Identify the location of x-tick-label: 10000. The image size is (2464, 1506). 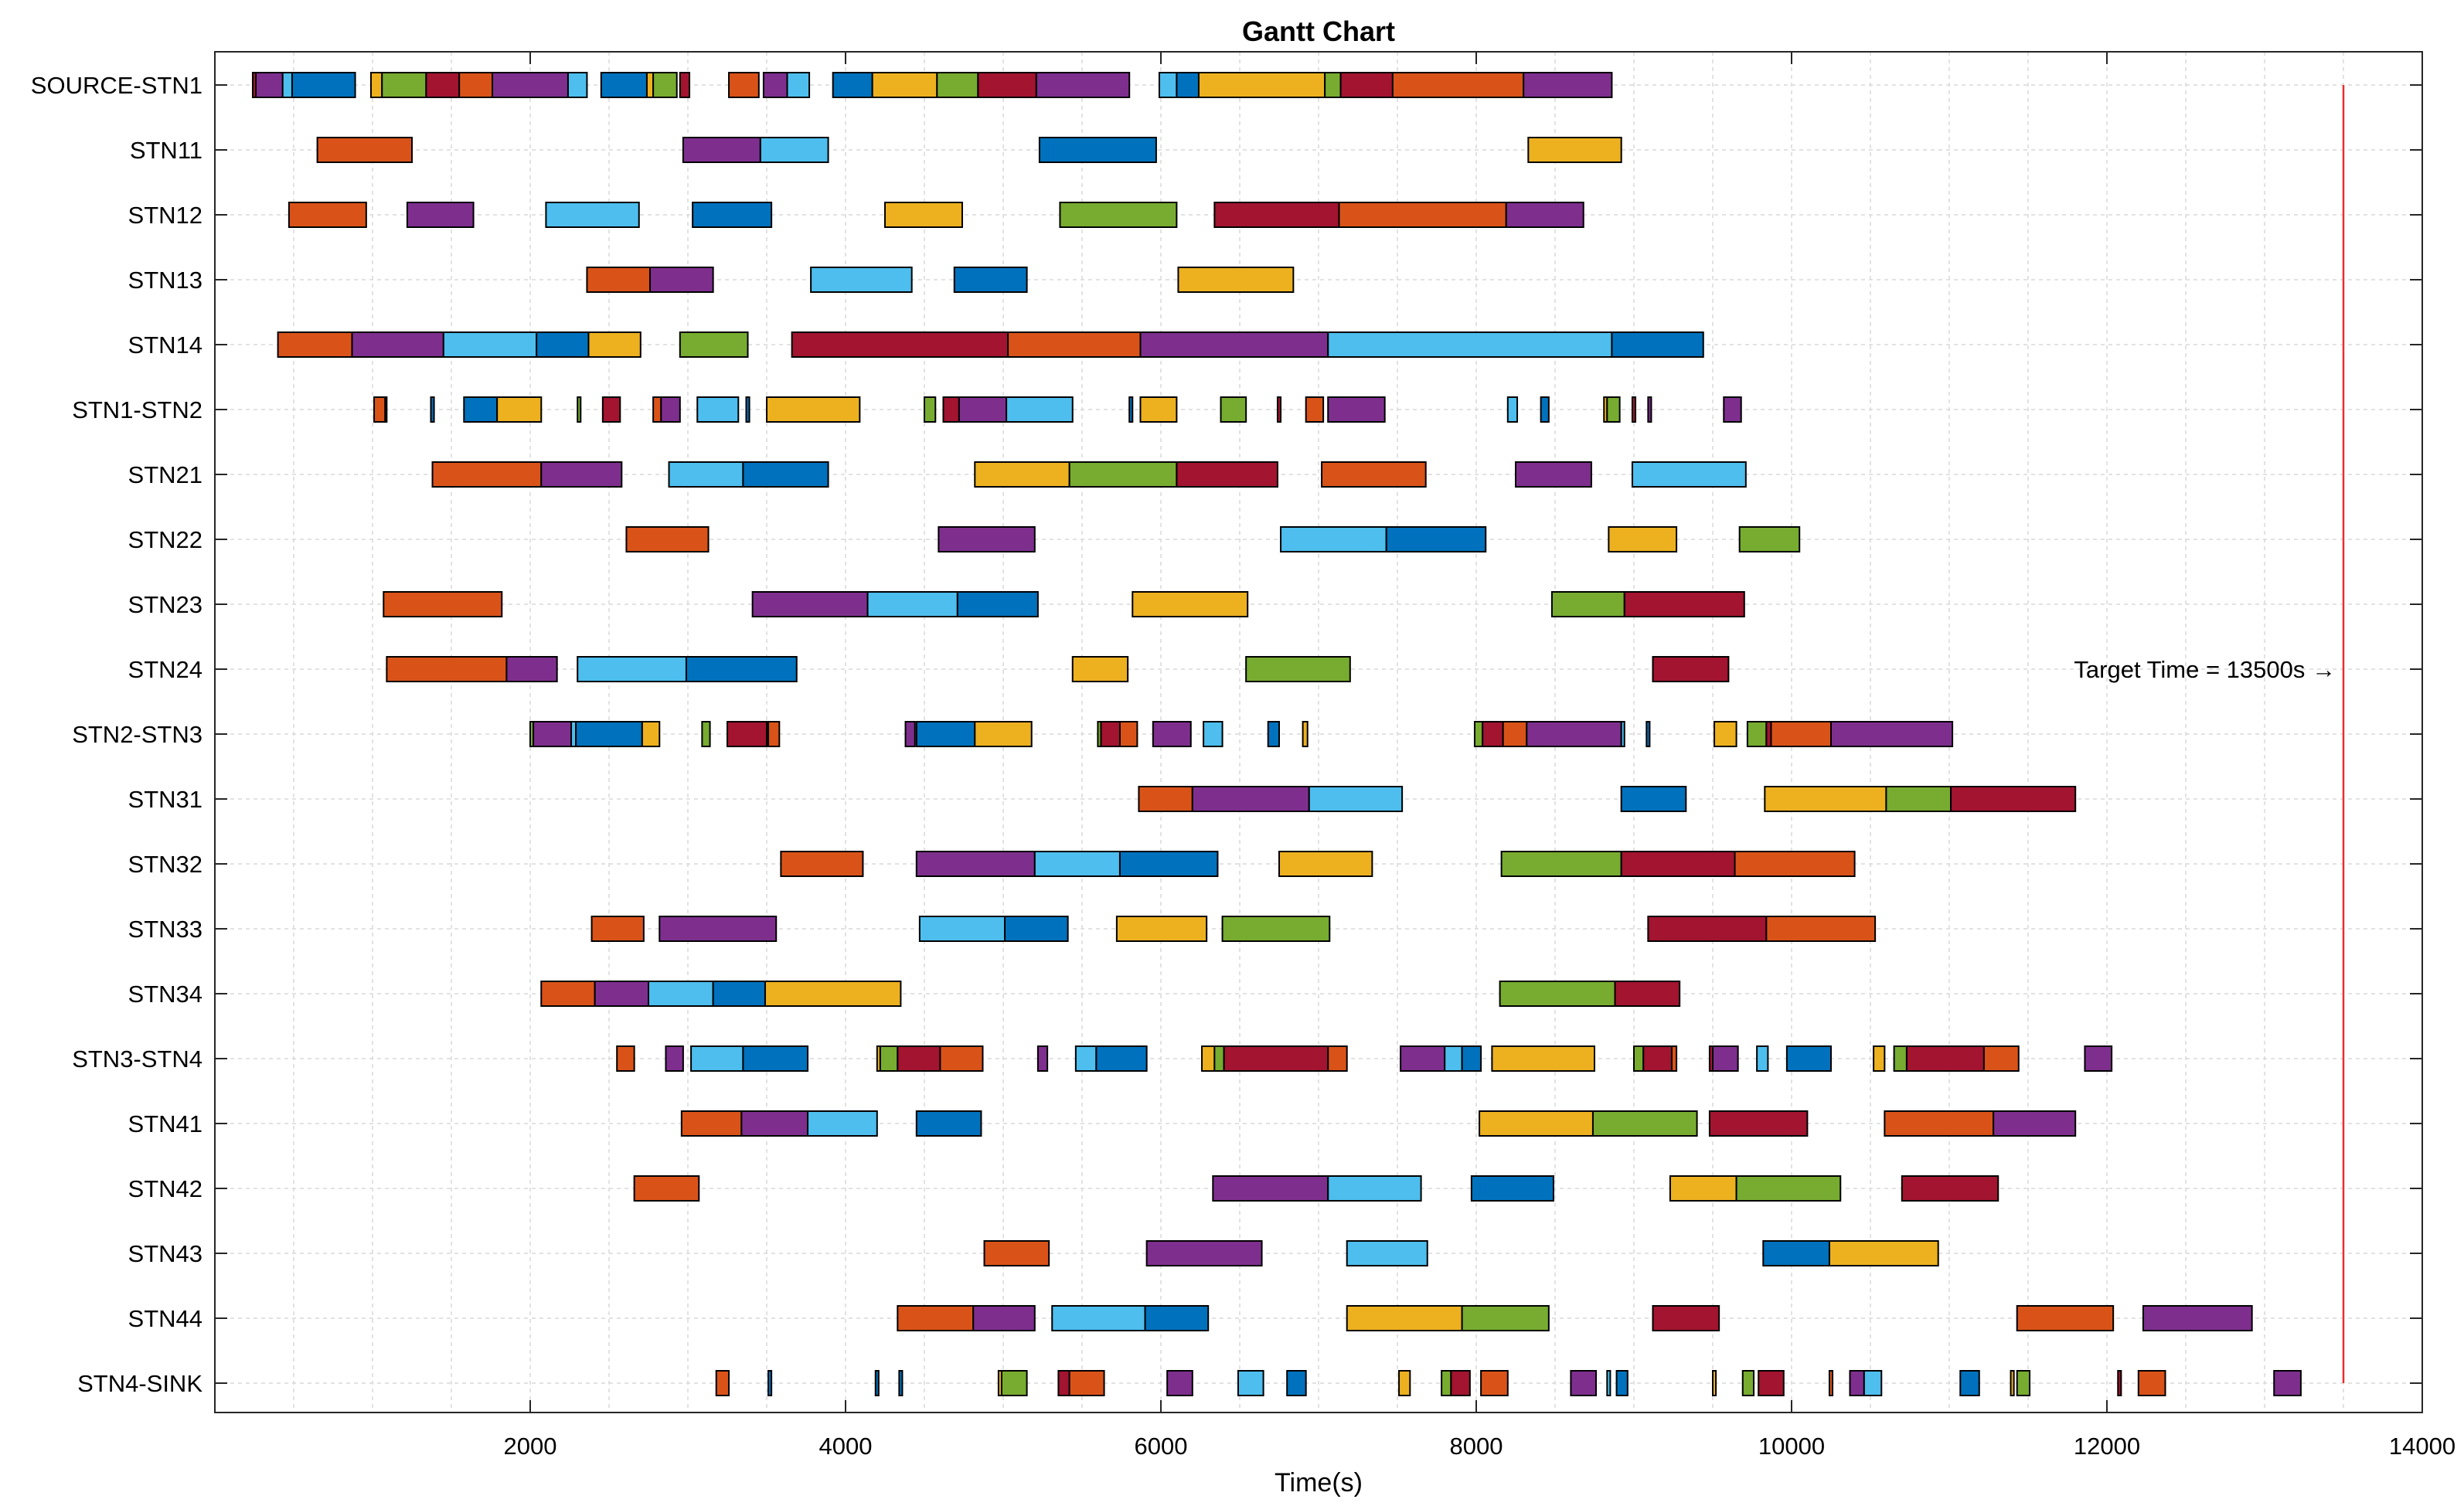
(1791, 1446).